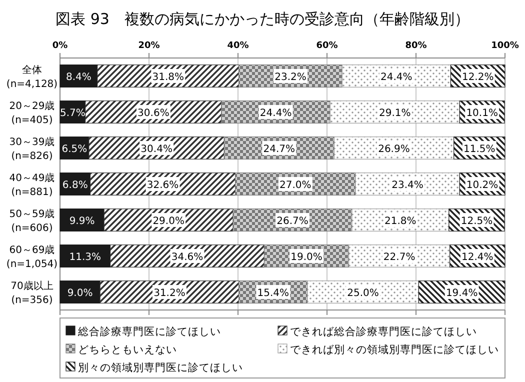  I want to click on data-label: 19.0%, so click(306, 257).